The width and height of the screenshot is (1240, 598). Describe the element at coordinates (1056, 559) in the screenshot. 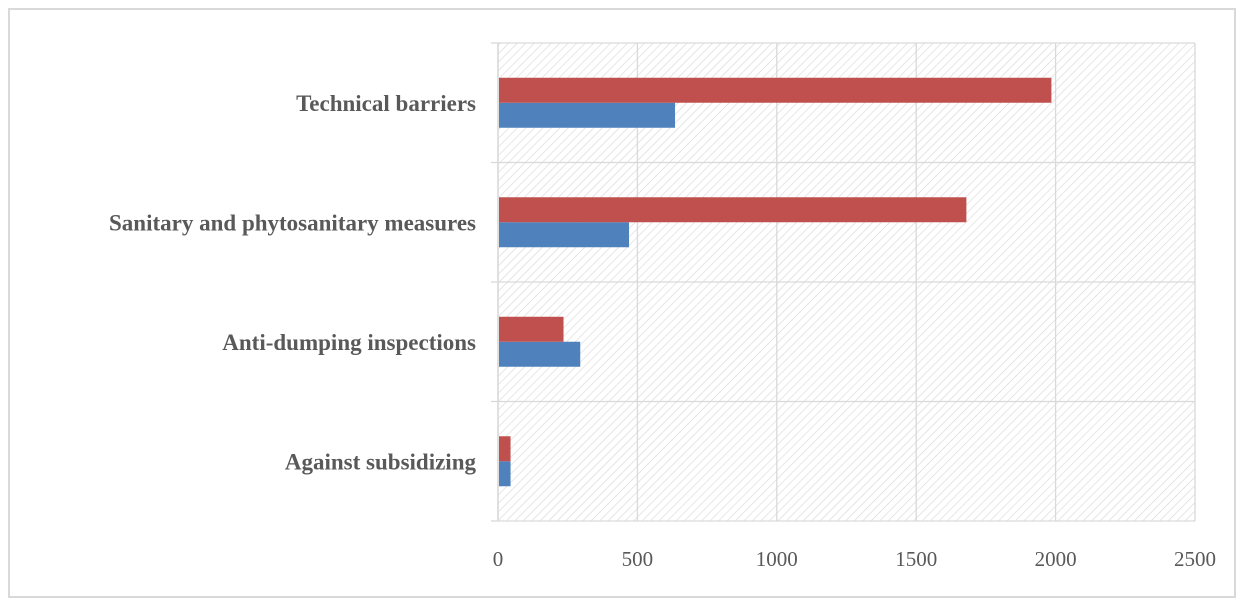

I see `x-tick-label: 2000` at that location.